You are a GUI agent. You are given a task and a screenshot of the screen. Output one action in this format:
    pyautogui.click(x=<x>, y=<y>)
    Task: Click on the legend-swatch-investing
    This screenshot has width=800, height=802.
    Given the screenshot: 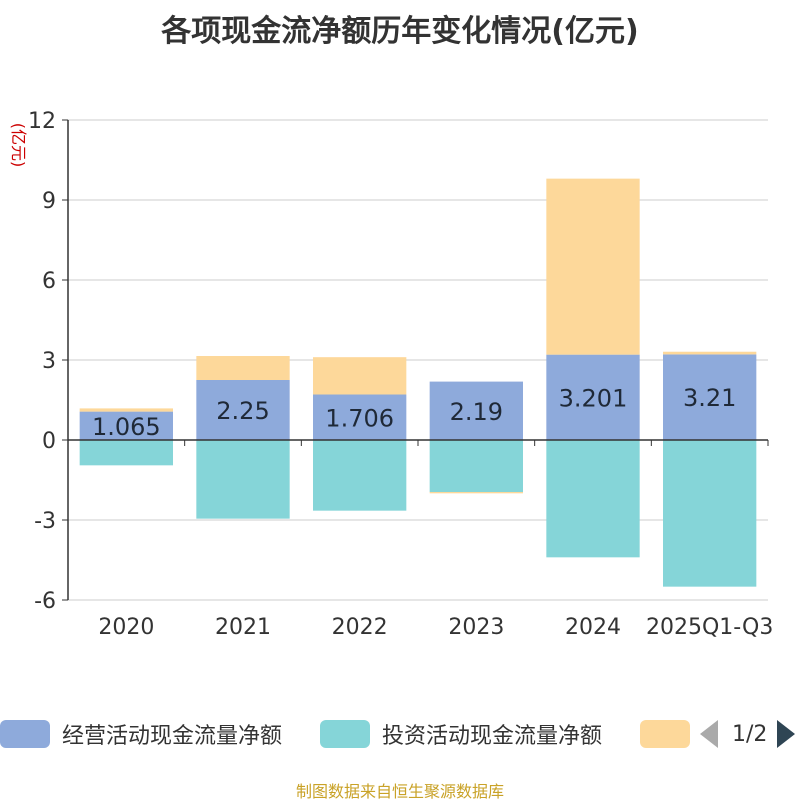 What is the action you would take?
    pyautogui.click(x=345, y=734)
    